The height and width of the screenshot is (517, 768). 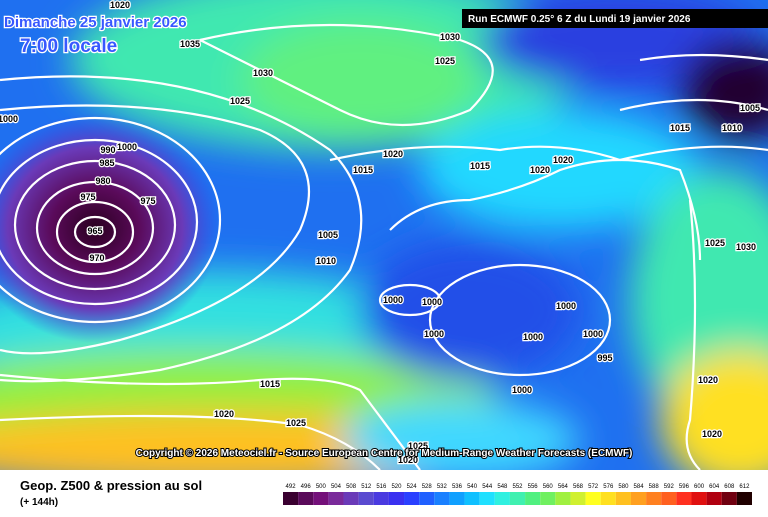 I want to click on colorbar-label: 580, so click(x=623, y=487).